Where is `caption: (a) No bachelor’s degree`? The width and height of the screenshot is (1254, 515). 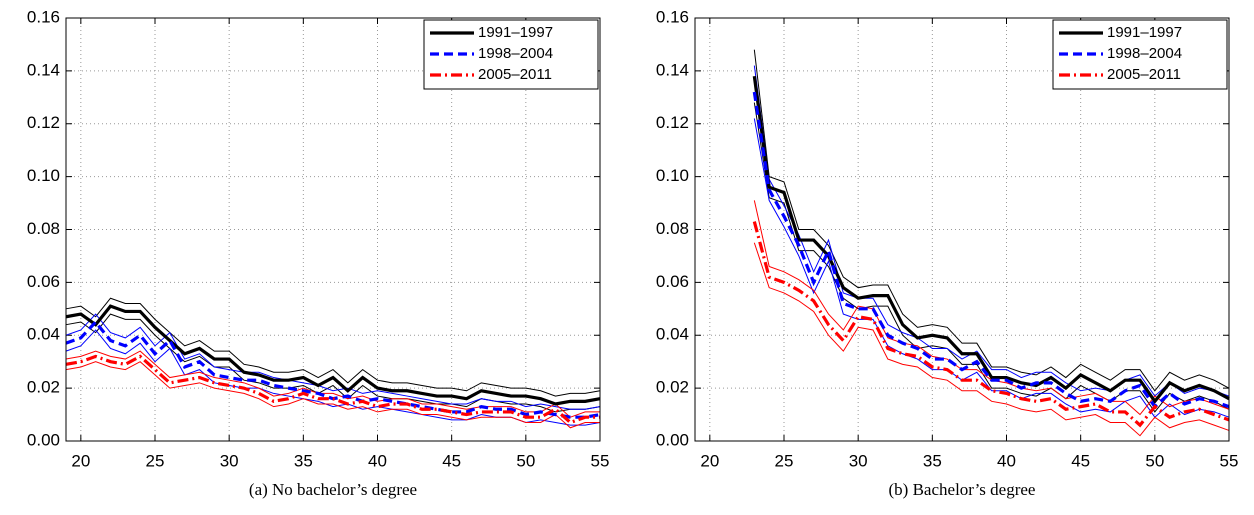
caption: (a) No bachelor’s degree is located at coordinates (333, 489).